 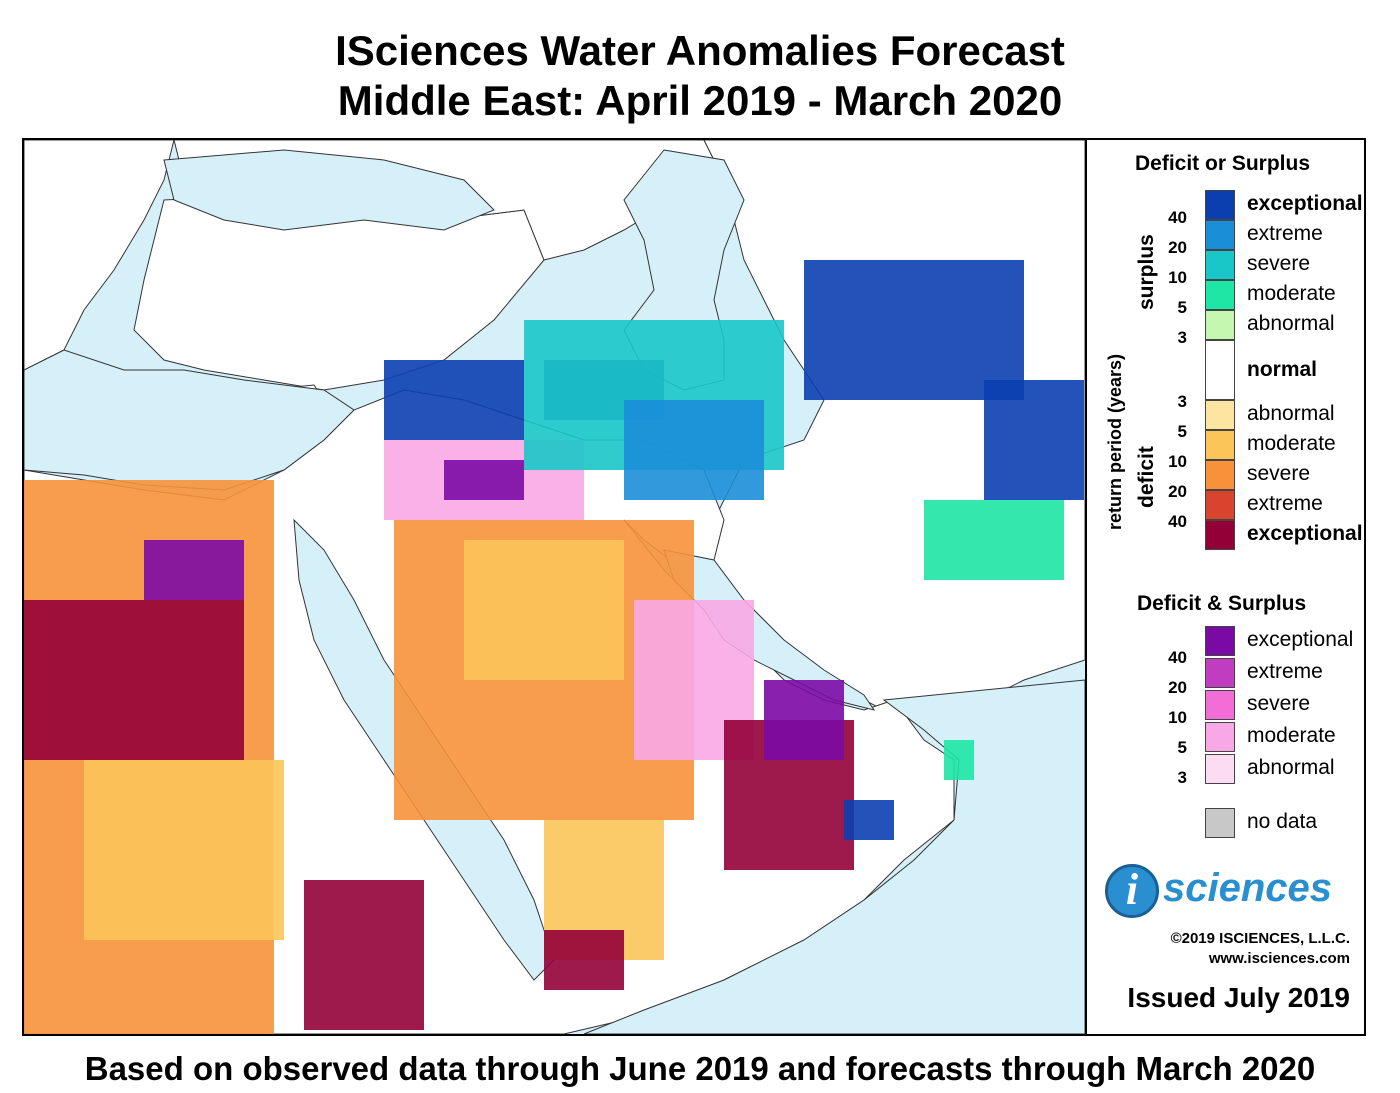 I want to click on logo-circle-icon, so click(x=1132, y=891).